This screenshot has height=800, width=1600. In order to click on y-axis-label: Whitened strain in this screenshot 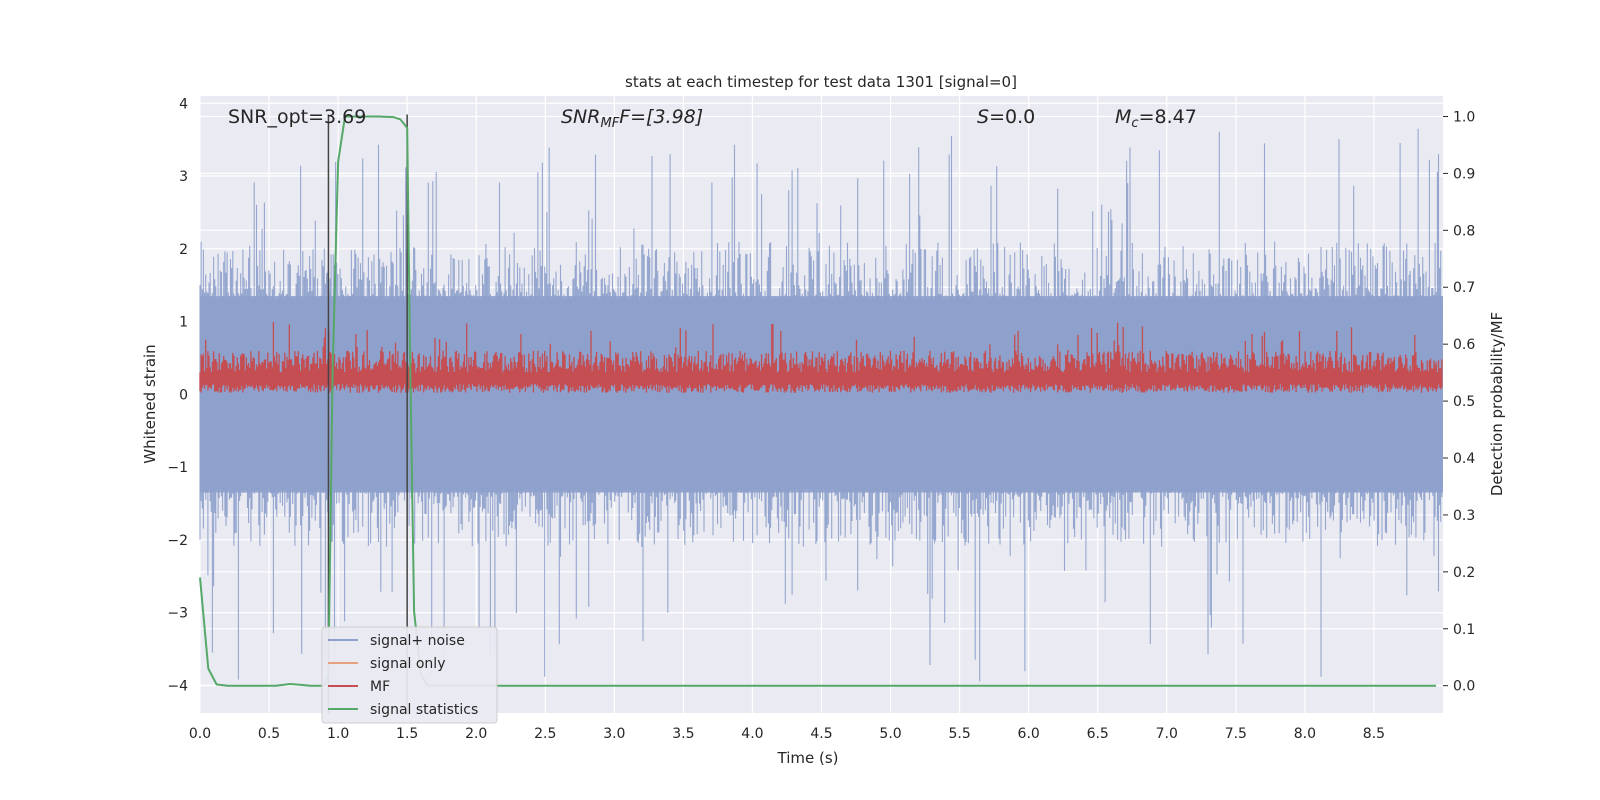, I will do `click(150, 403)`.